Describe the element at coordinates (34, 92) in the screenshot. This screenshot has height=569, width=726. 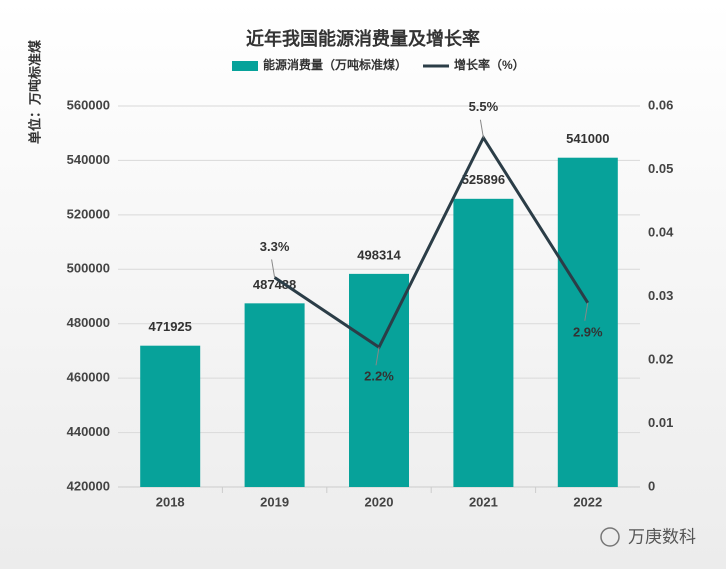
I see `y-axis-label: 单位：万吨标准煤` at that location.